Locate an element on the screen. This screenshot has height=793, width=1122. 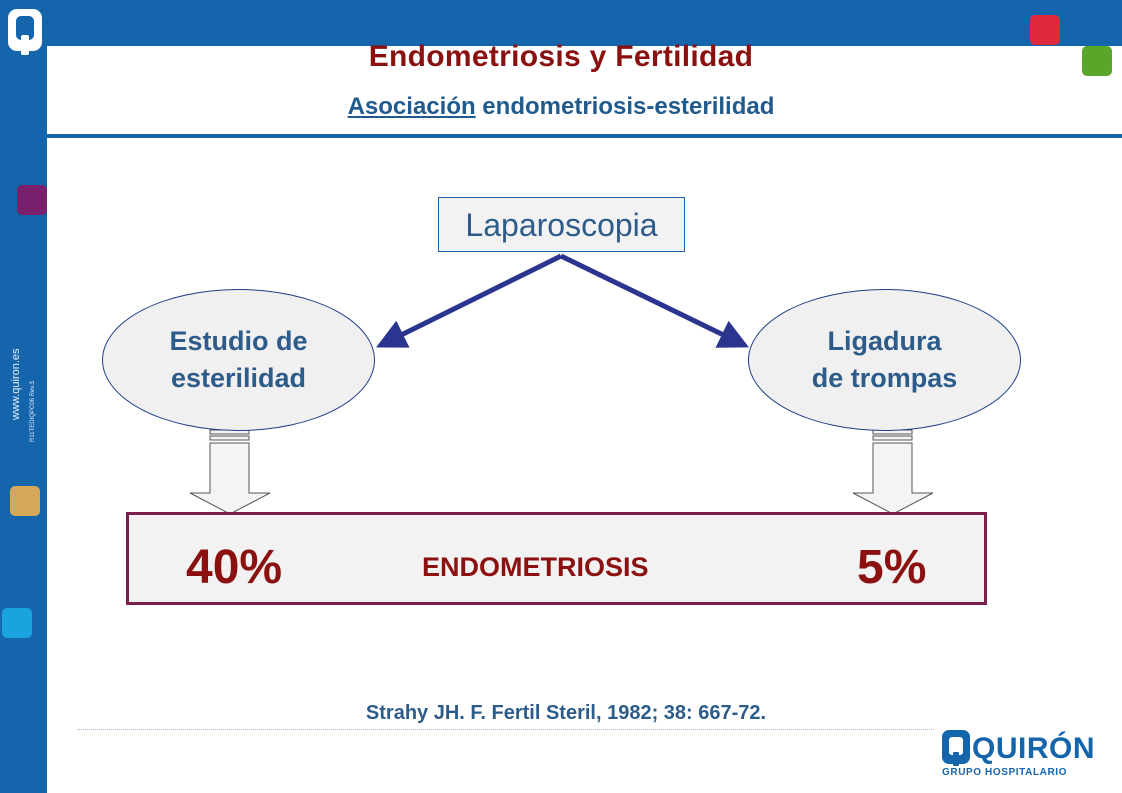
right-percentage: 5% is located at coordinates (892, 567).